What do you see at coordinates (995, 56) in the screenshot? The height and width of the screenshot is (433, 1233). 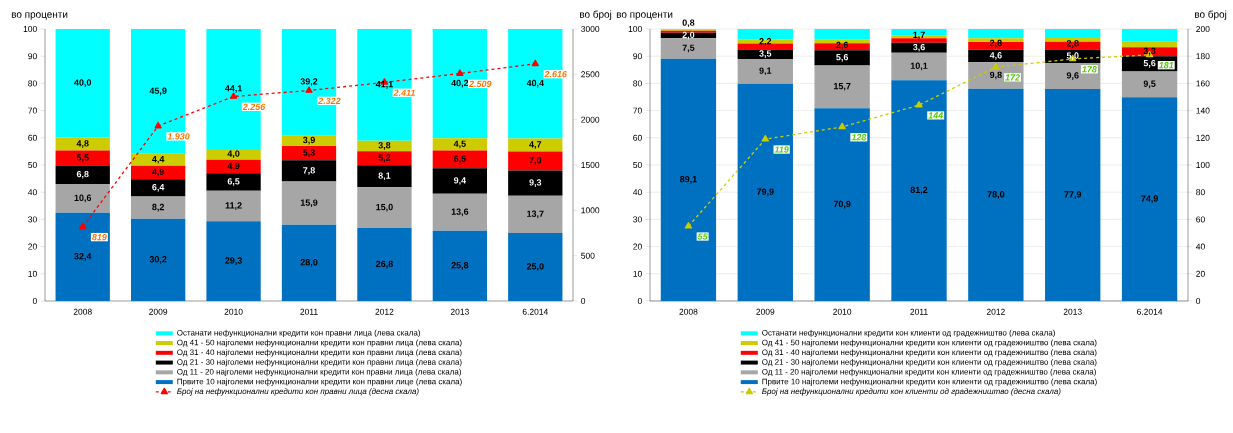 I see `data-label: 4,6` at bounding box center [995, 56].